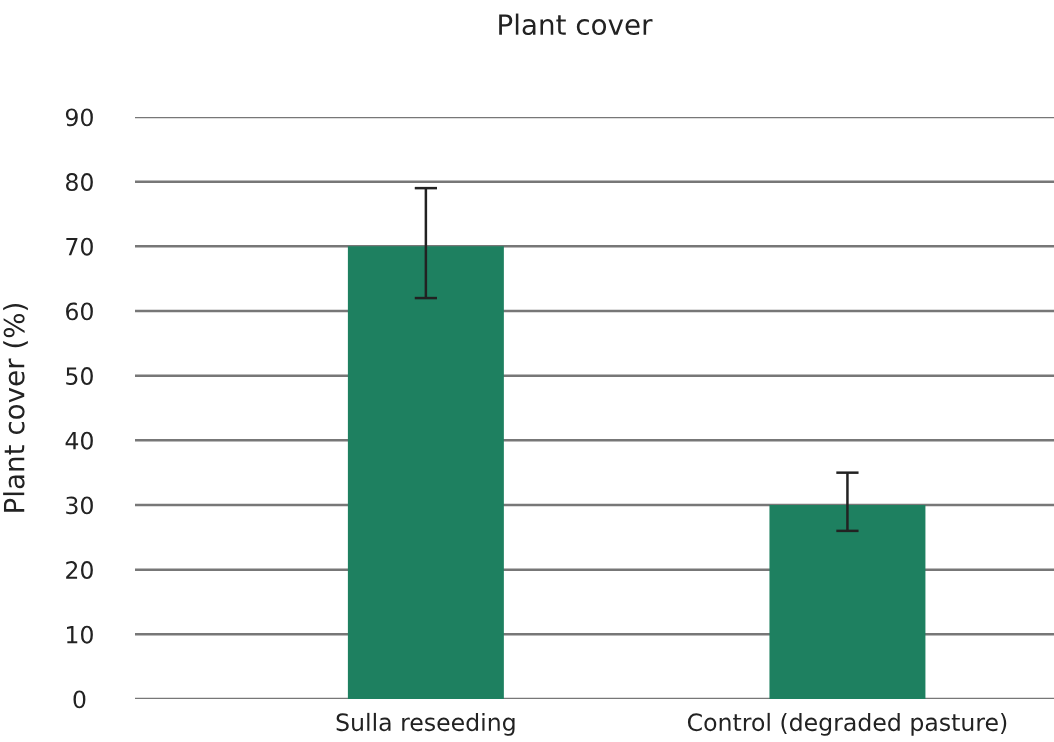 The width and height of the screenshot is (1054, 742). What do you see at coordinates (79, 311) in the screenshot?
I see `y-tick-label: 60` at bounding box center [79, 311].